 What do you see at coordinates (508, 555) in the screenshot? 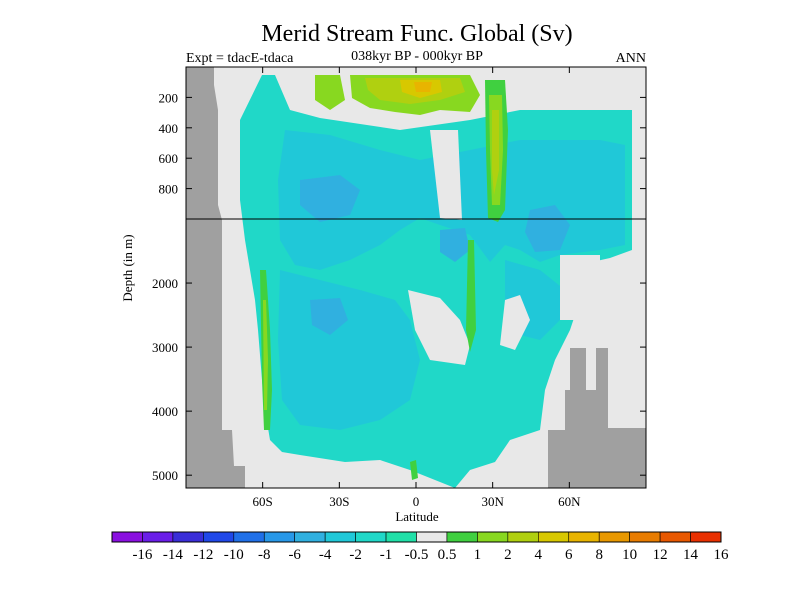
I see `colorbar-label-12: 2` at bounding box center [508, 555].